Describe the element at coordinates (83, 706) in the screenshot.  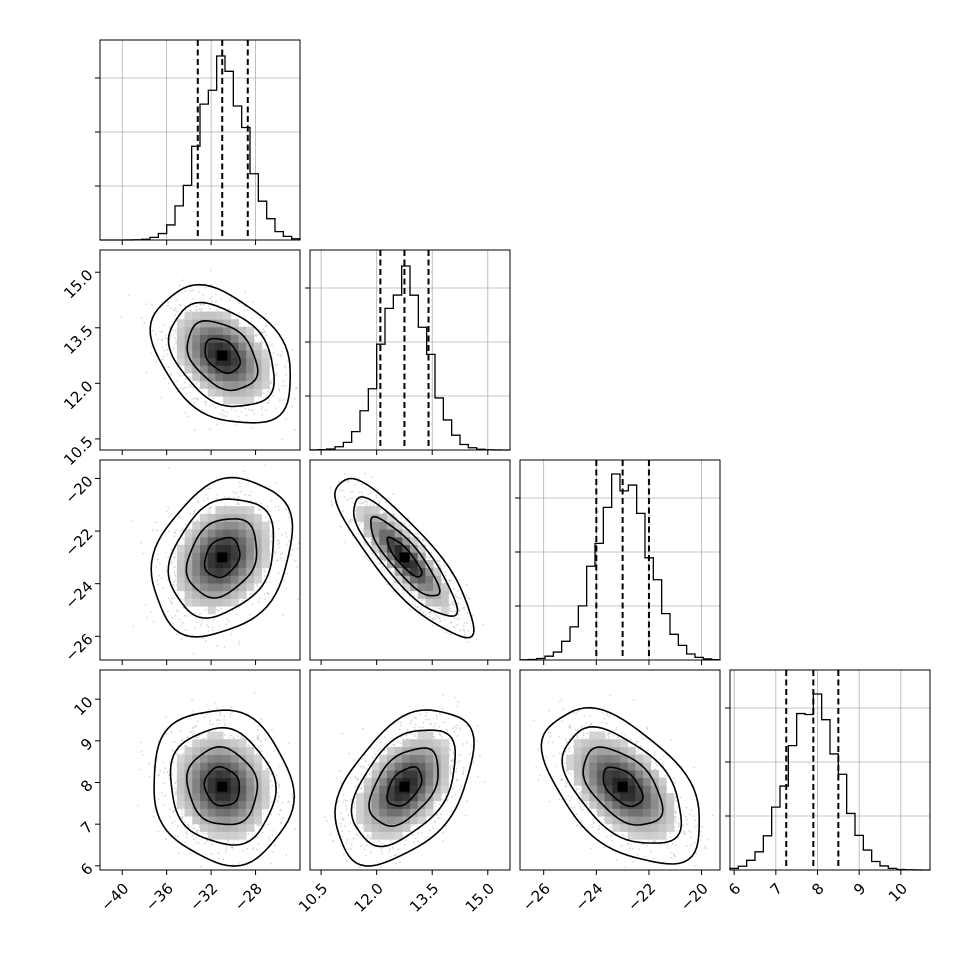
I see `ytick-label-3-4: 10` at that location.